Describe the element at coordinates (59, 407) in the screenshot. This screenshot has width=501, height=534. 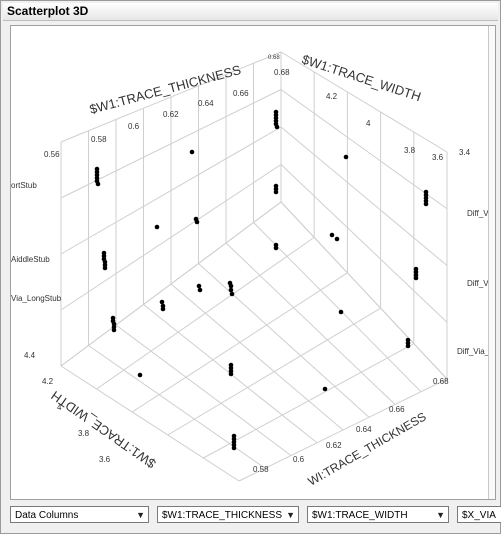
I see `bottom-width-tick-label: 4` at that location.